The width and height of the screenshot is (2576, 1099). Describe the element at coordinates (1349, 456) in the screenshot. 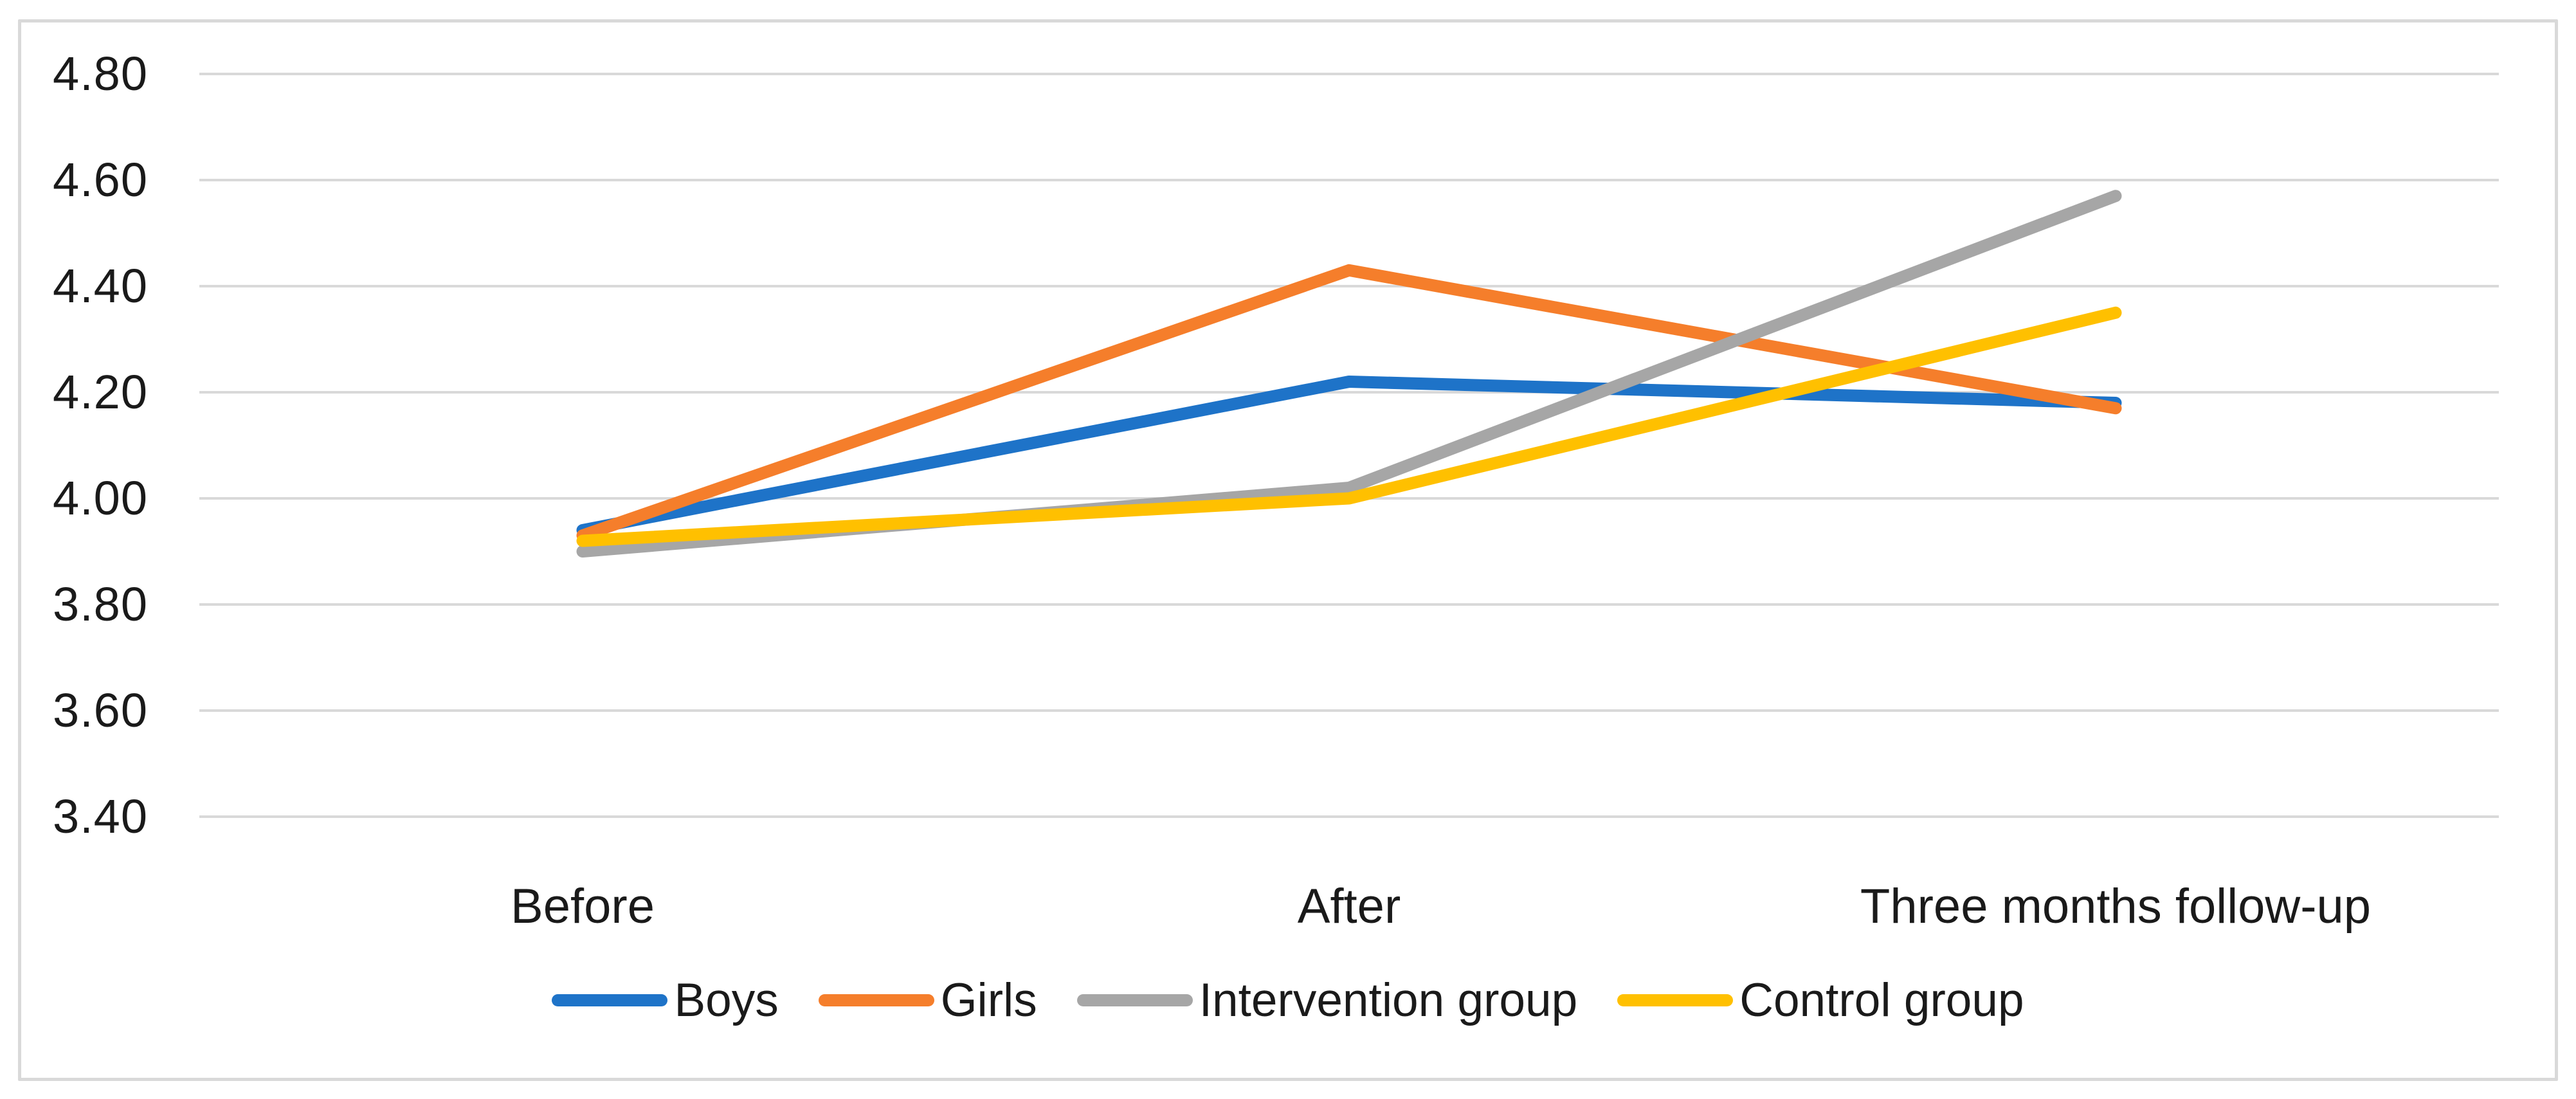

I see `series-line-boys` at that location.